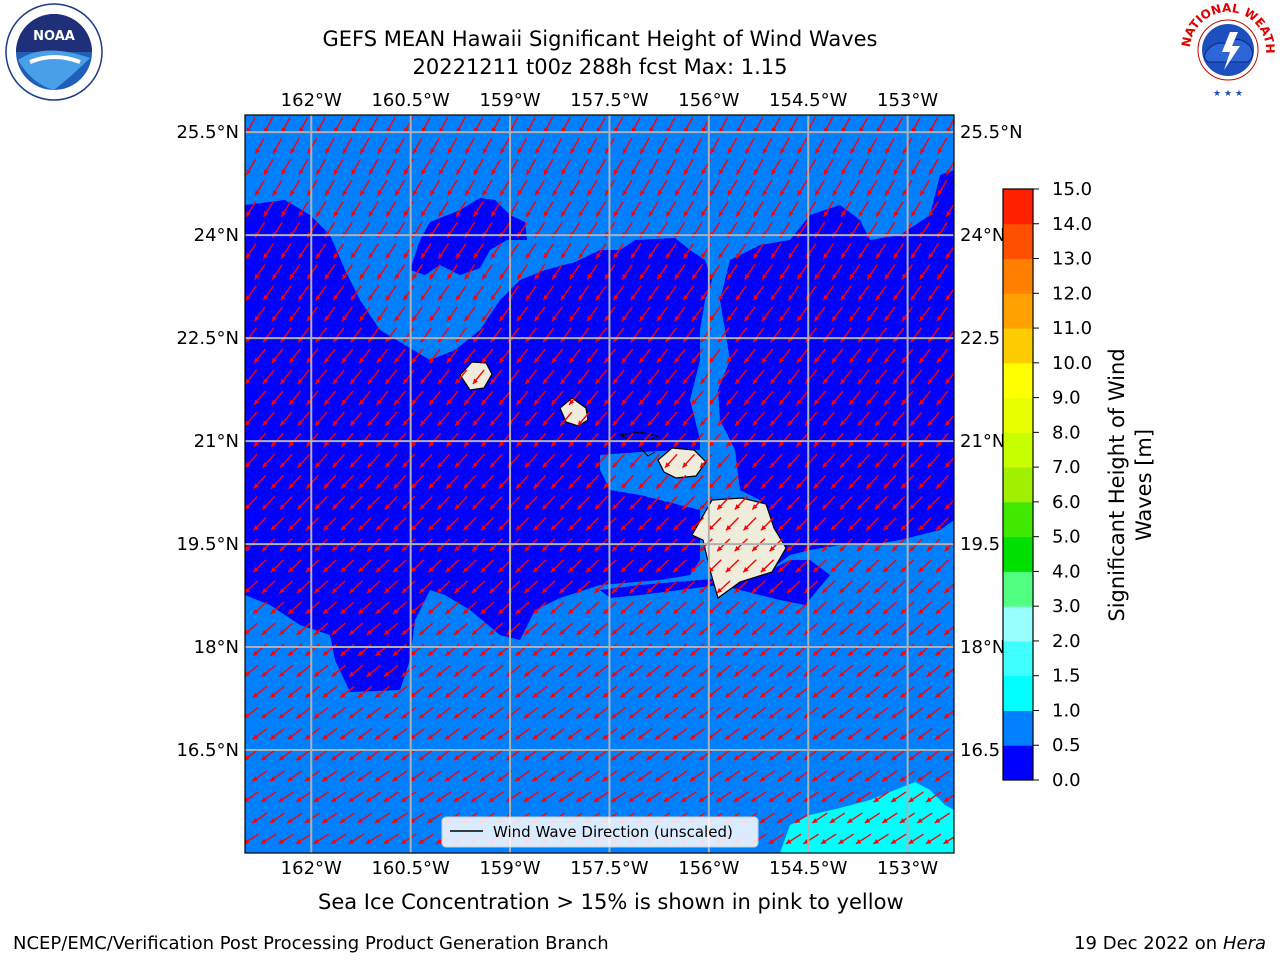 The height and width of the screenshot is (960, 1280). Describe the element at coordinates (1072, 328) in the screenshot. I see `colorbar-tick-label: 11.0` at that location.